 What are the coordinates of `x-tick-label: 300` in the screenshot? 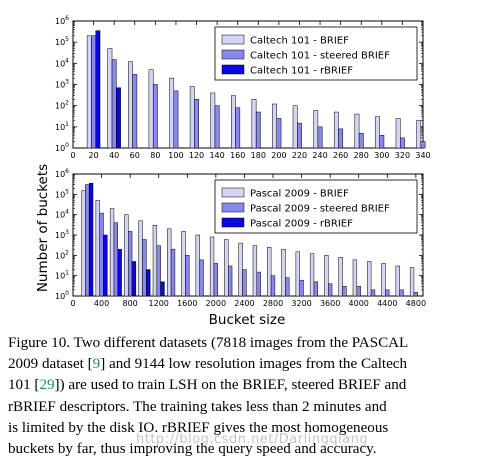 It's located at (381, 155).